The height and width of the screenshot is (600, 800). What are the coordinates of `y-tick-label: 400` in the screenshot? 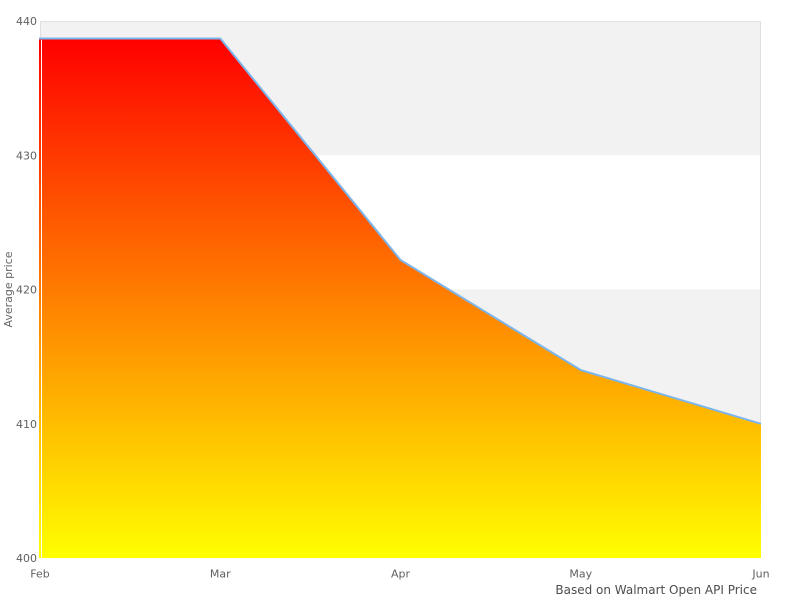 It's located at (26, 558).